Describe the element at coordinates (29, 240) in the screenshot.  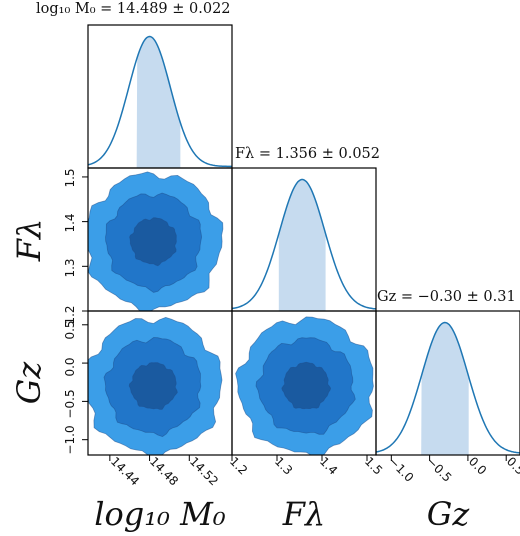
I see `ylabel-fl: Fλ` at that location.